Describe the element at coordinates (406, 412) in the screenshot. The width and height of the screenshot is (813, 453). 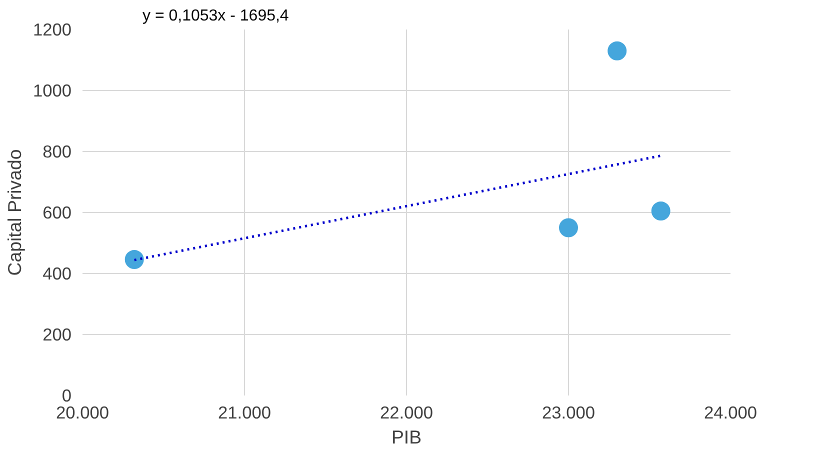
I see `x-tick-label: 22.000` at that location.